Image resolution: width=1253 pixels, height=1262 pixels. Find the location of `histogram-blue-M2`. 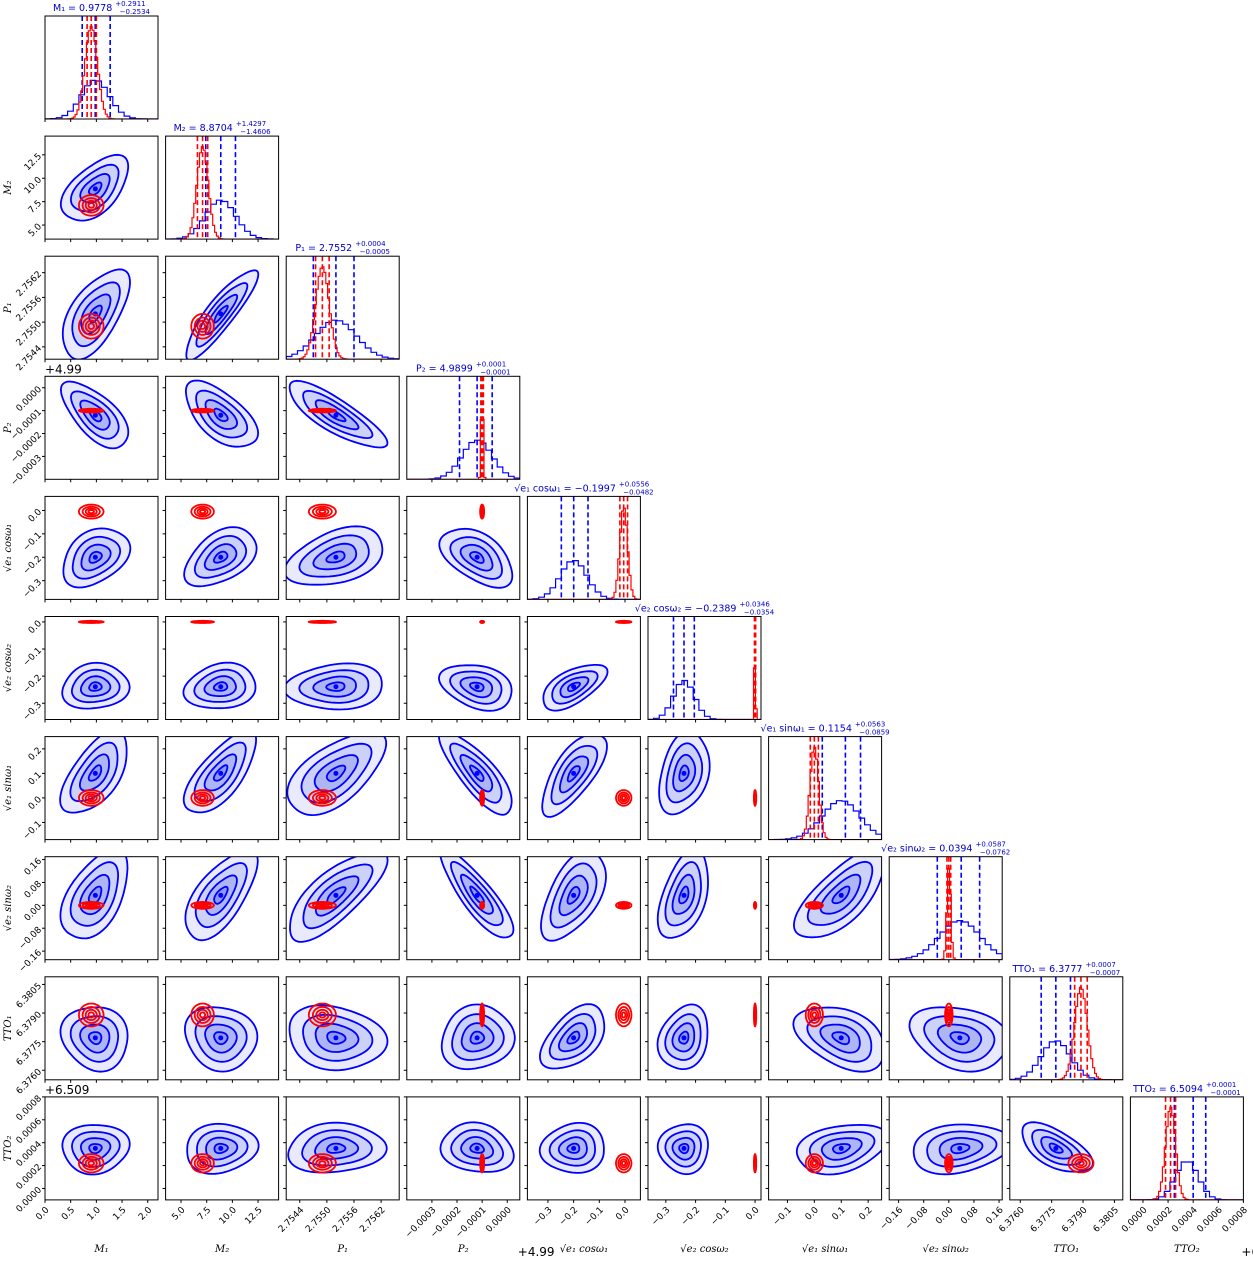

histogram-blue-M2 is located at coordinates (222, 219).